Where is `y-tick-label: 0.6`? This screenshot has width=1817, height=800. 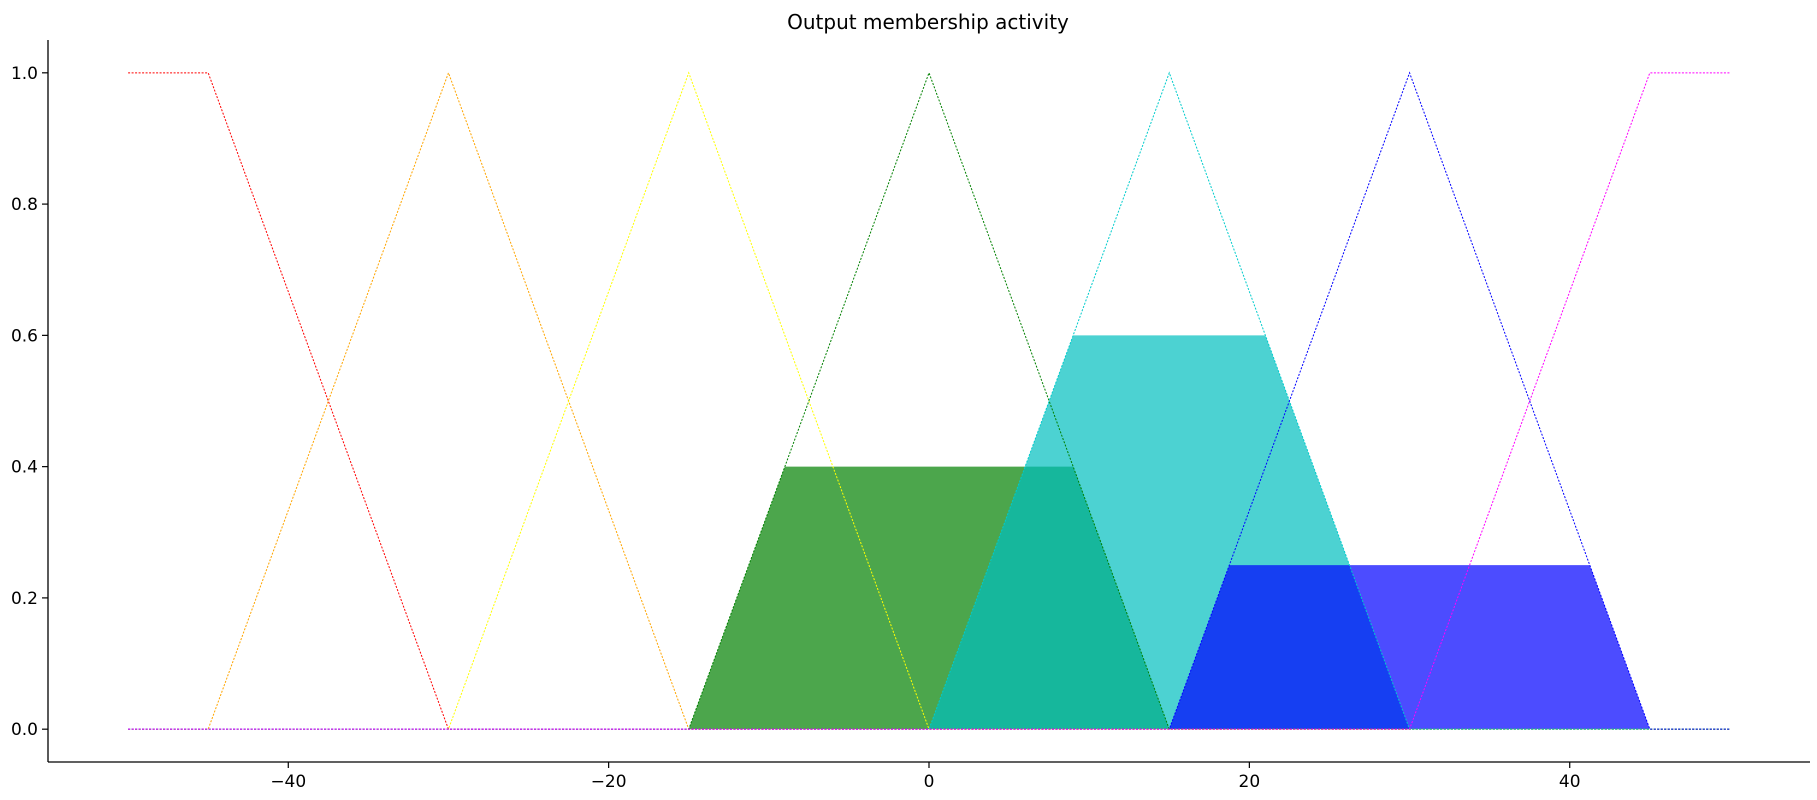
y-tick-label: 0.6 is located at coordinates (24, 336).